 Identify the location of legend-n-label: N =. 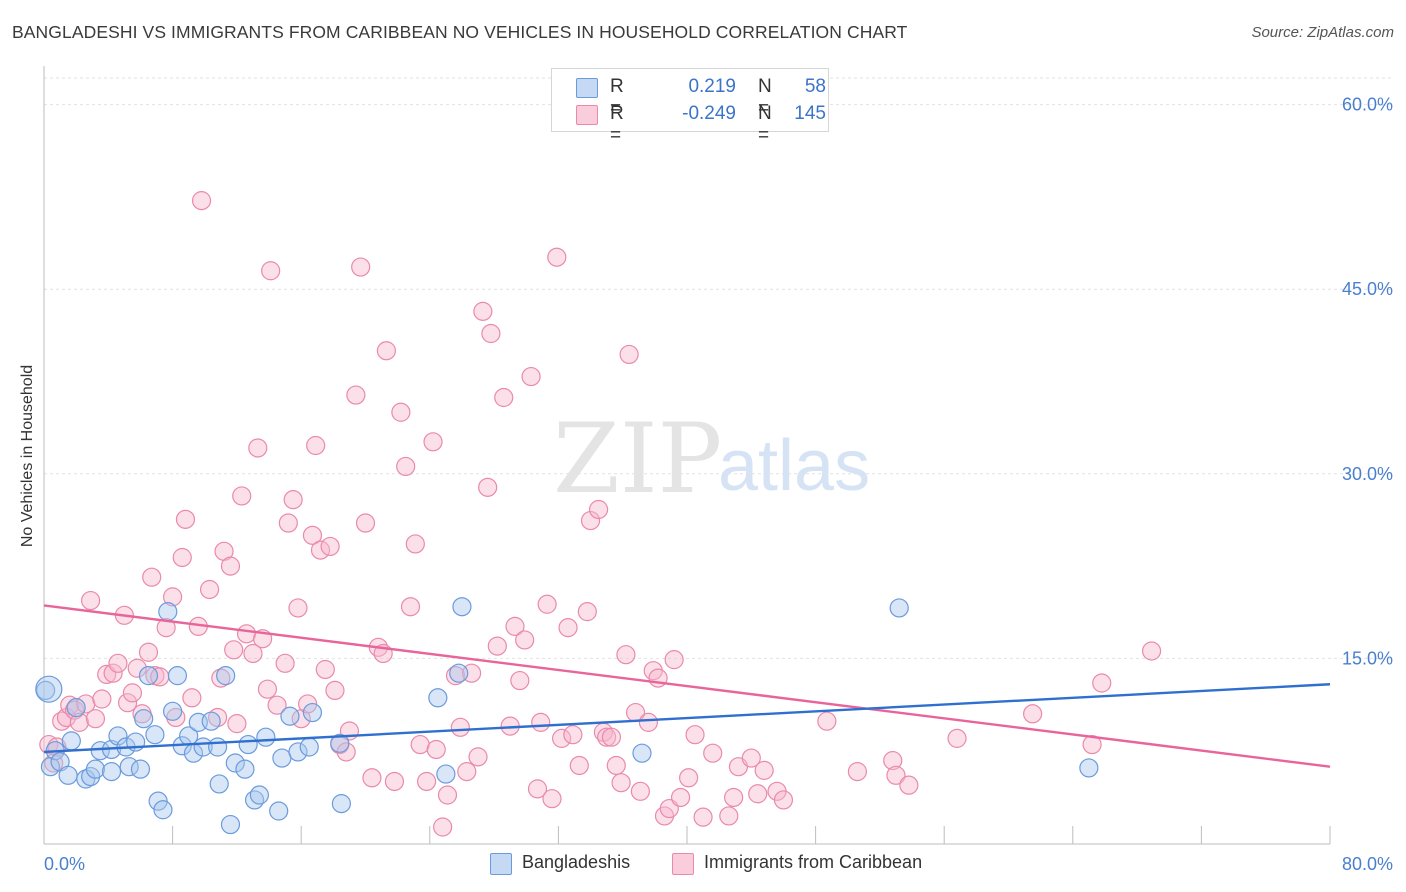
(765, 97).